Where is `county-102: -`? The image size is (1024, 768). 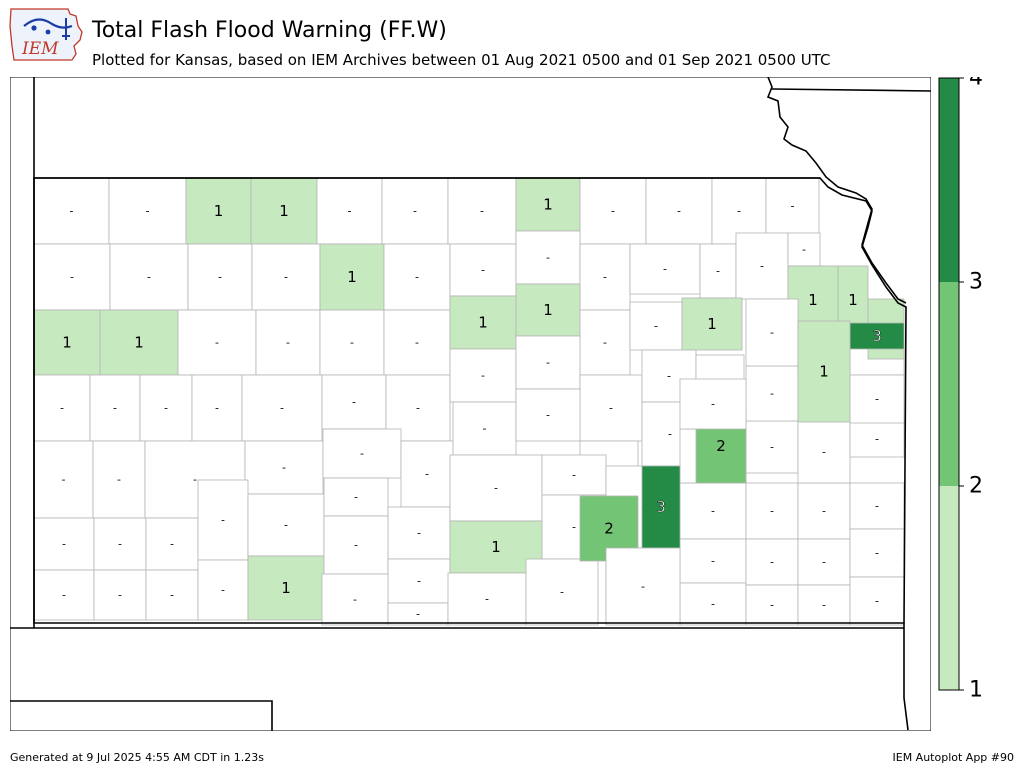
county-102: - is located at coordinates (772, 447).